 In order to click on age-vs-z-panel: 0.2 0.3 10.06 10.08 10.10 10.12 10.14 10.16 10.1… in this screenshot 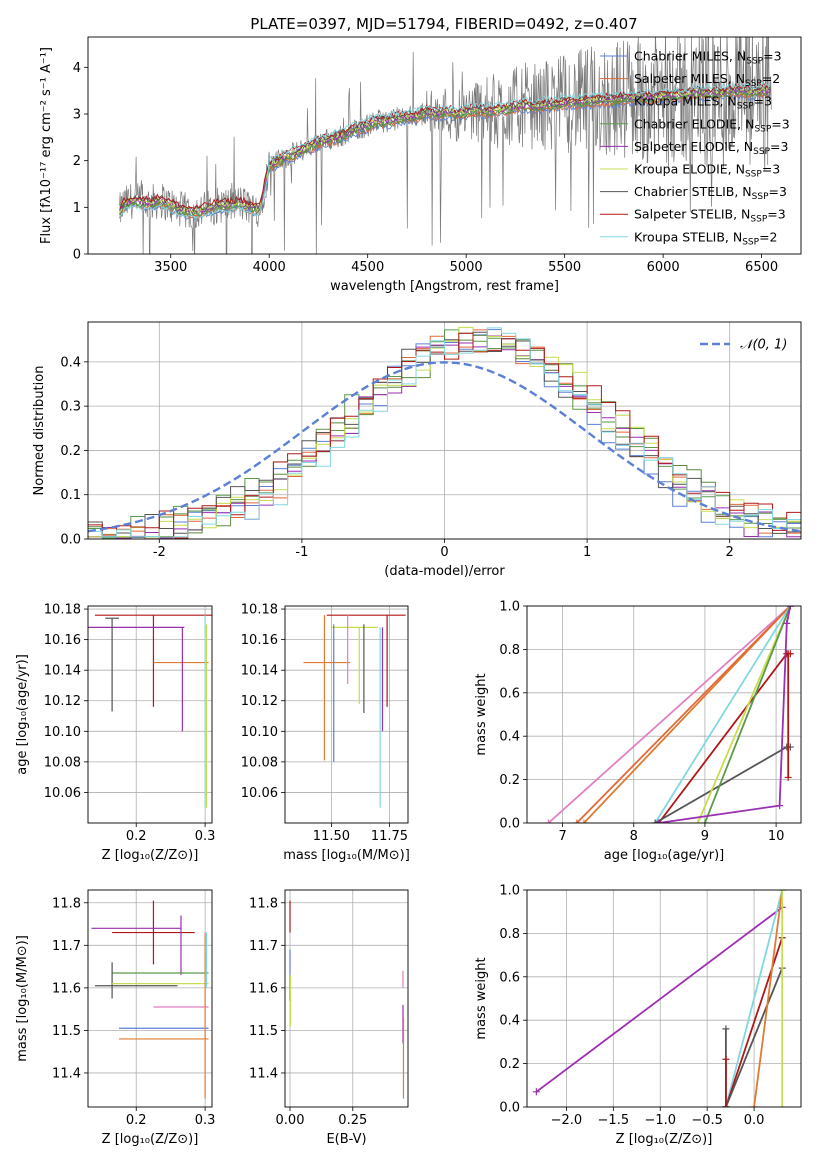, I will do `click(115, 733)`.